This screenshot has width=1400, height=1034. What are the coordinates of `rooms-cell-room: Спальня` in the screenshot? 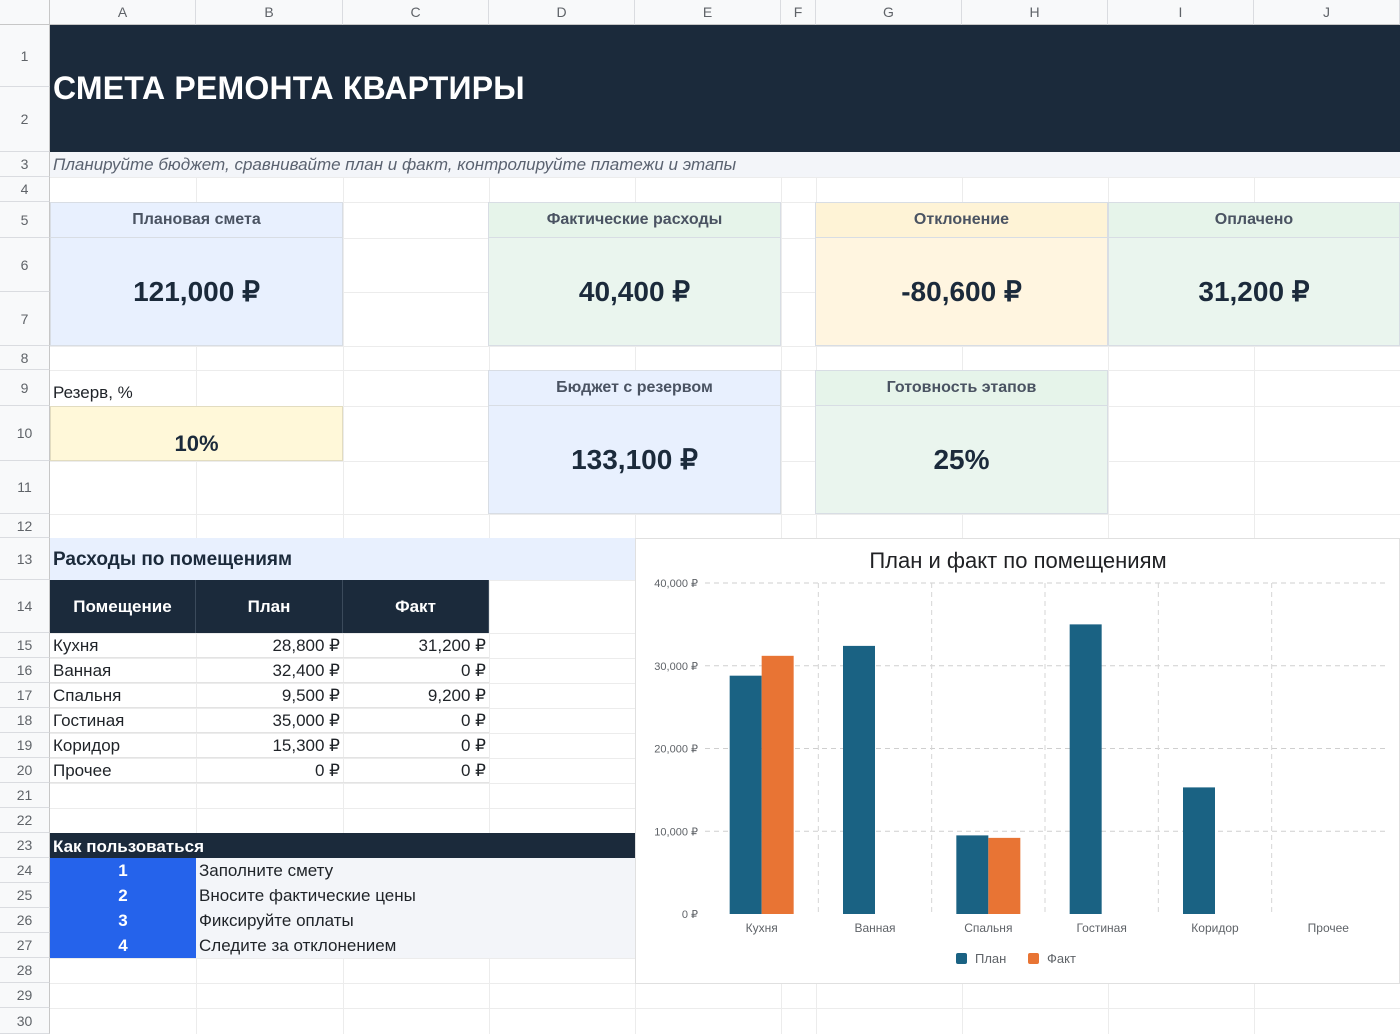 It's located at (123, 695).